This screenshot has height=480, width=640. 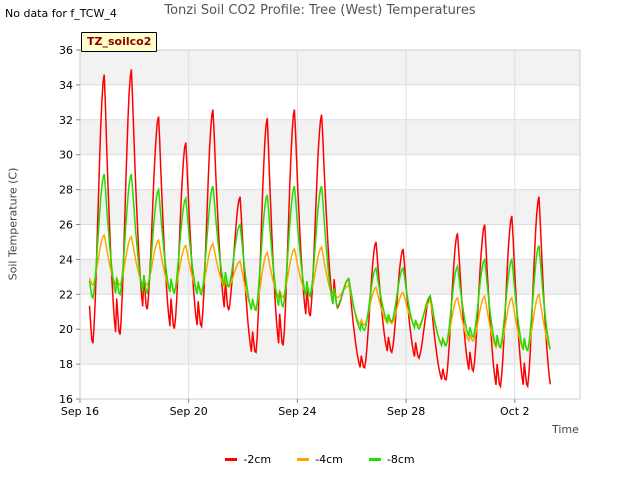 What do you see at coordinates (329, 459) in the screenshot?
I see `legend-label-4cm: -4cm` at bounding box center [329, 459].